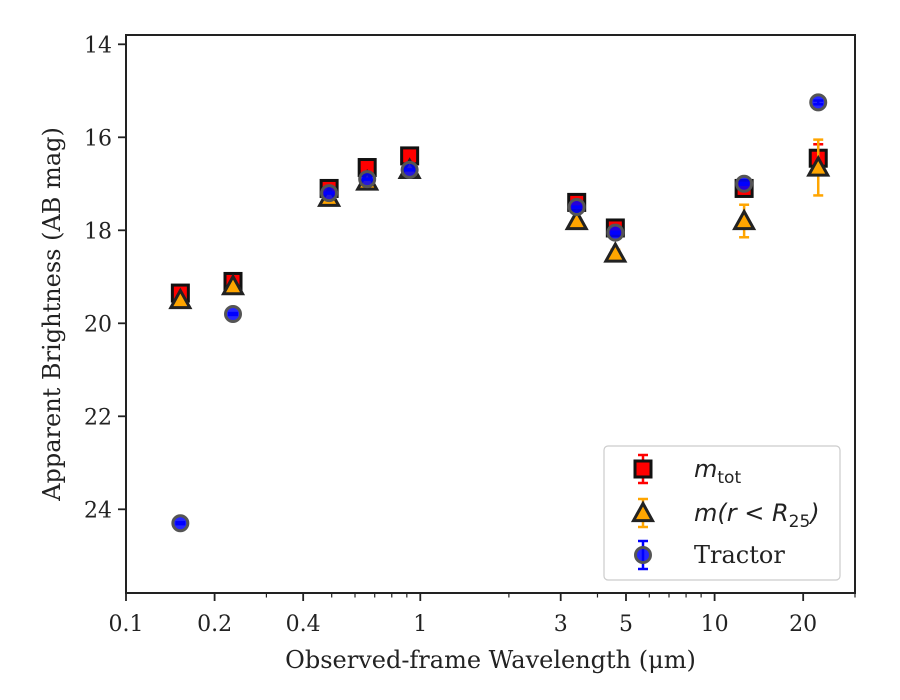 The image size is (900, 700). Describe the element at coordinates (98, 231) in the screenshot. I see `y-tick-label: 18` at that location.